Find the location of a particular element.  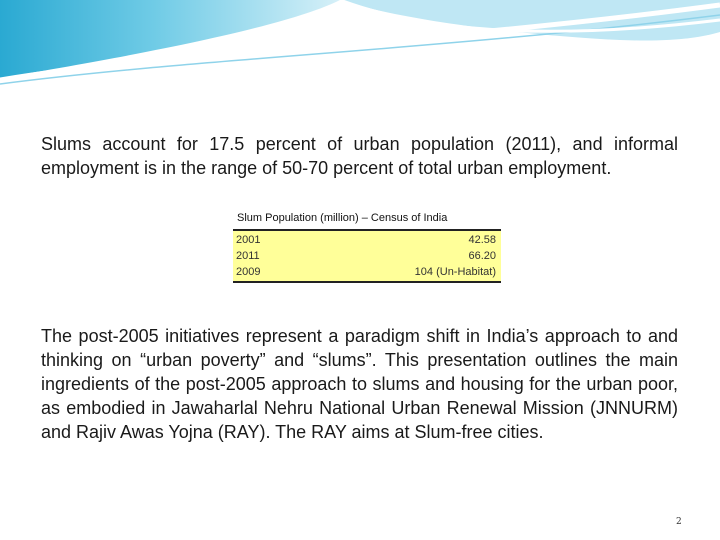

table-row: 2009 104 (Un-Habitat) is located at coordinates (366, 272).